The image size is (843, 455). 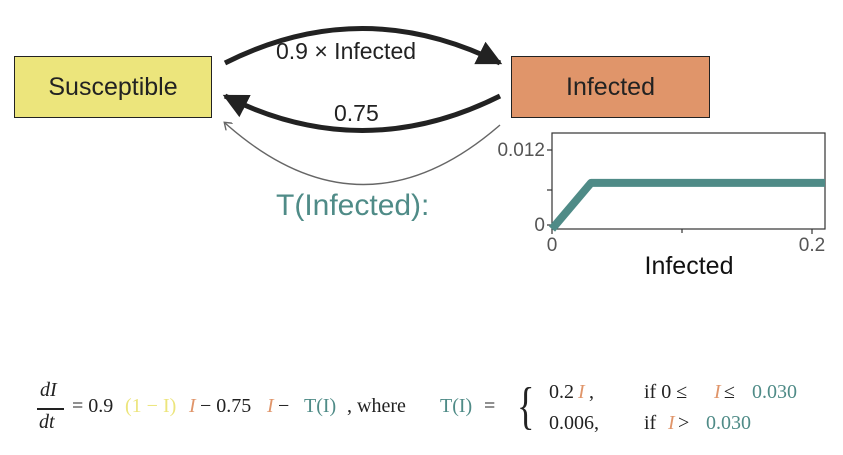 What do you see at coordinates (490, 406) in the screenshot?
I see `eq-term-j: =` at bounding box center [490, 406].